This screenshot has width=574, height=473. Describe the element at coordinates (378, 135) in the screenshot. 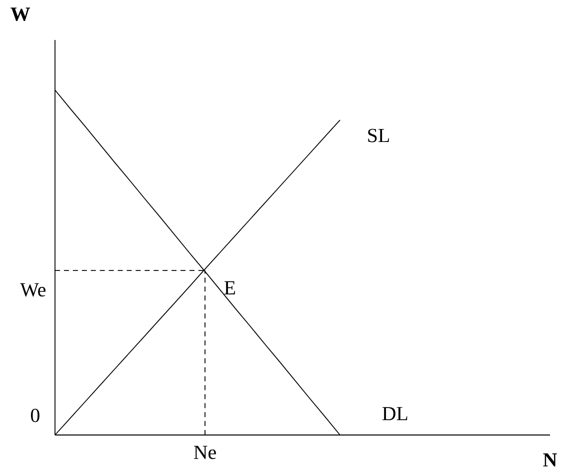

I see `series-label: SL` at that location.